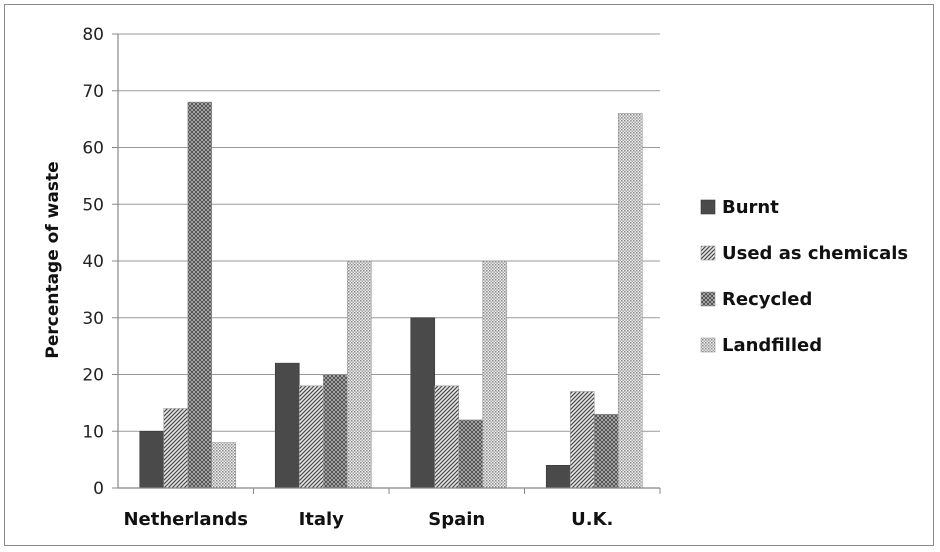 The image size is (940, 552). I want to click on y-tick-label: 80, so click(93, 35).